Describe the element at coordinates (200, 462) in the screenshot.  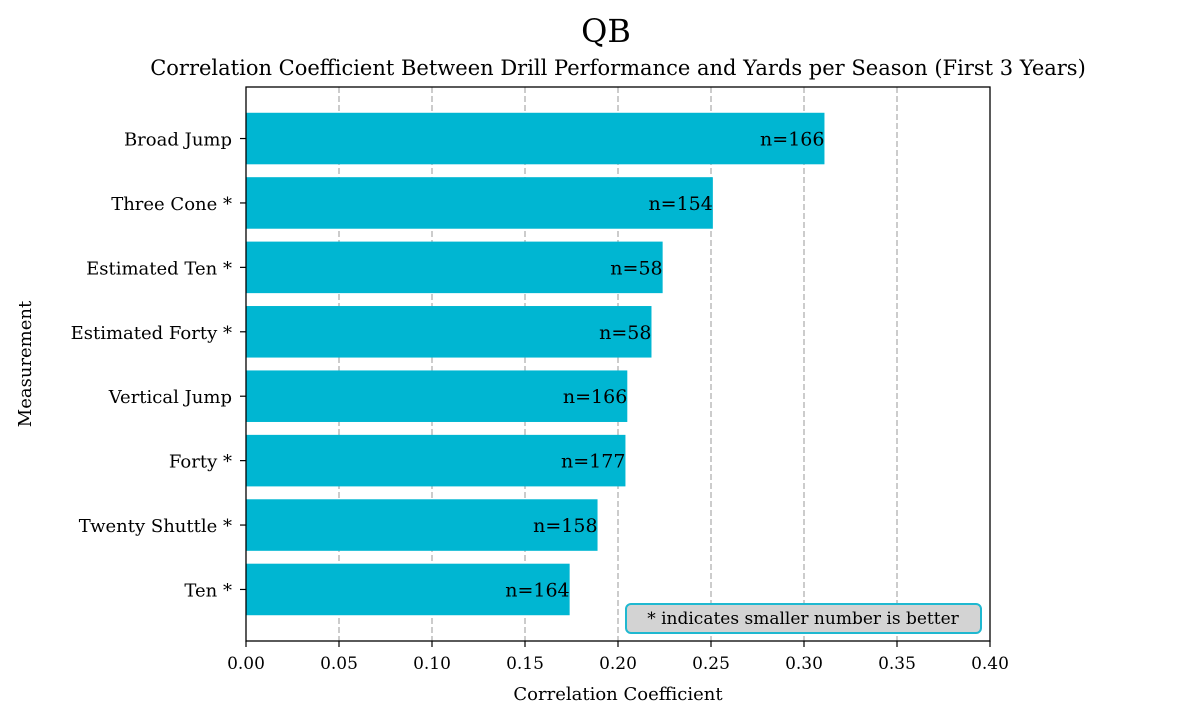
I see `y-tick-label: Forty *` at that location.